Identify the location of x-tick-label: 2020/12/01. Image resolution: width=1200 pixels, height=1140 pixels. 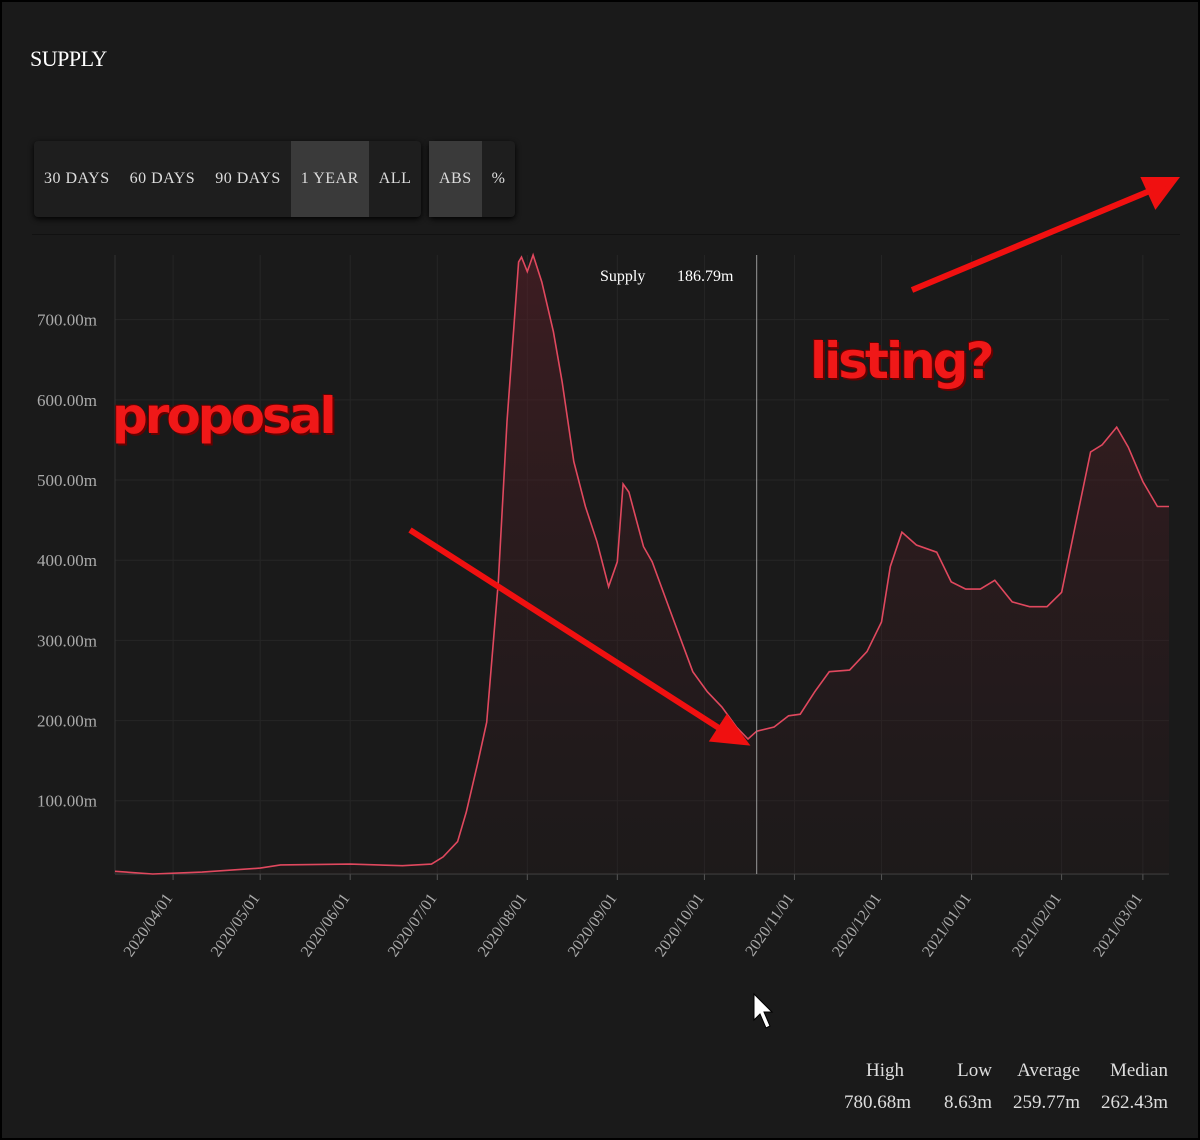
(857, 925).